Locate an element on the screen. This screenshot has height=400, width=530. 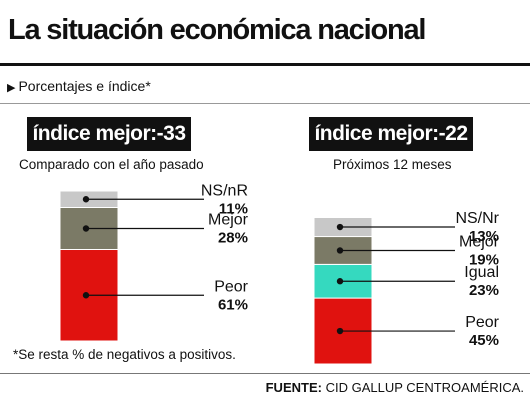
marker-dot-left-mejor is located at coordinates (86, 228).